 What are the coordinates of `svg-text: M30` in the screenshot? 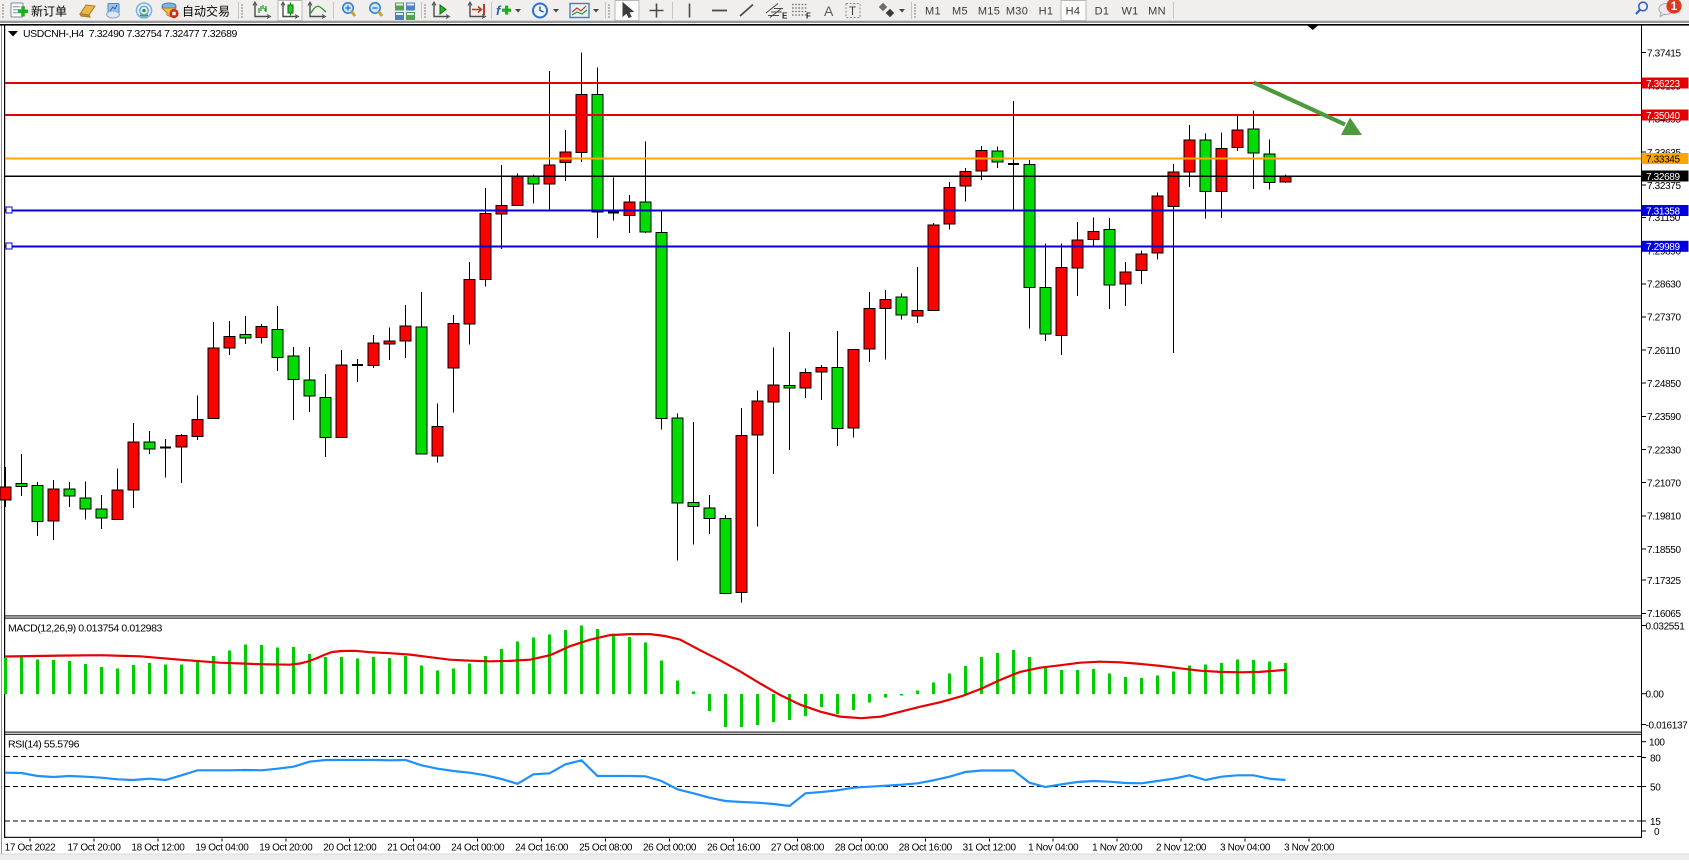 It's located at (1017, 12).